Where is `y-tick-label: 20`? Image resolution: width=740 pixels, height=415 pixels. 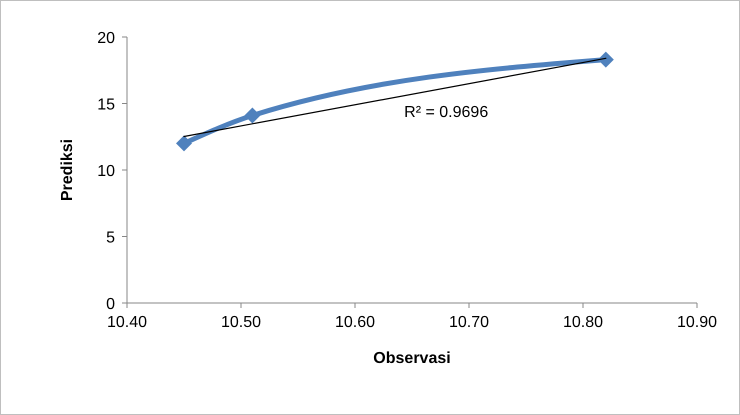 y-tick-label: 20 is located at coordinates (106, 38).